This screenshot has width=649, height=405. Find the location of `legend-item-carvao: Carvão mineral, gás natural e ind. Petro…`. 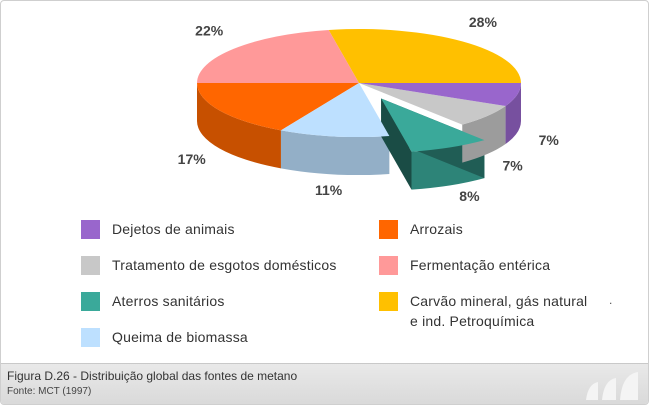

legend-item-carvao: Carvão mineral, gás natural e ind. Petro… is located at coordinates (495, 311).